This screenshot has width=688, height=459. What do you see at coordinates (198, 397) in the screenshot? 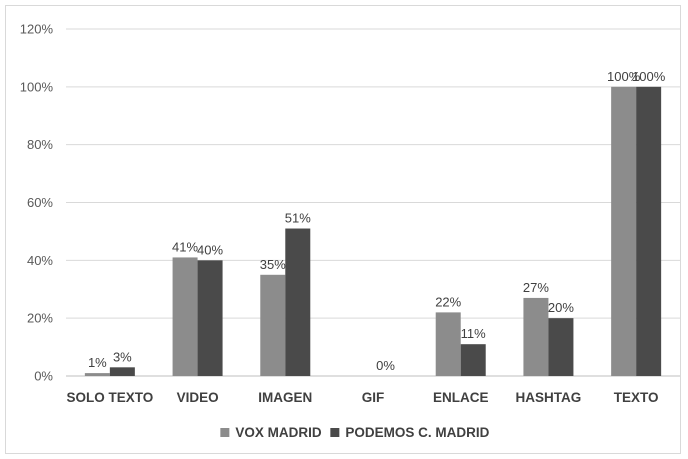
I see `x-category-label: VIDEO` at bounding box center [198, 397].